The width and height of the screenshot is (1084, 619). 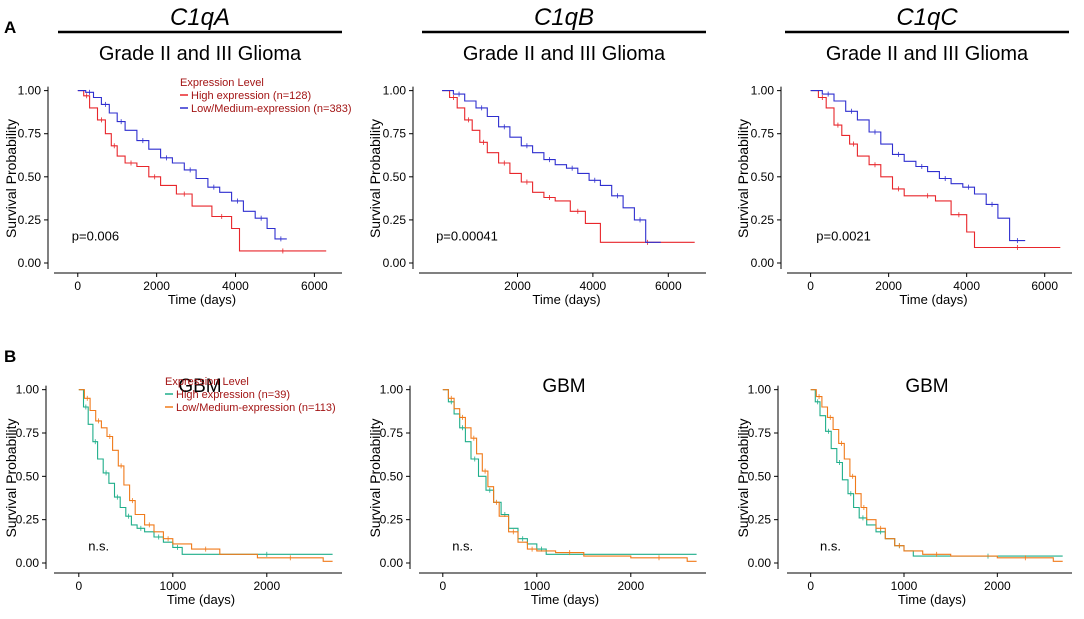 I want to click on legend-entry: High expression (n=128), so click(x=251, y=96).